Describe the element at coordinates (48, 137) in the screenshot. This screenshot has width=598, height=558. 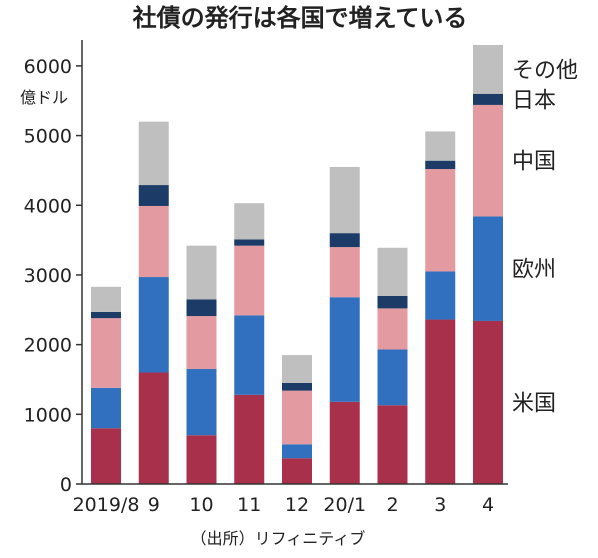
I see `y-tick-label: 5000` at that location.